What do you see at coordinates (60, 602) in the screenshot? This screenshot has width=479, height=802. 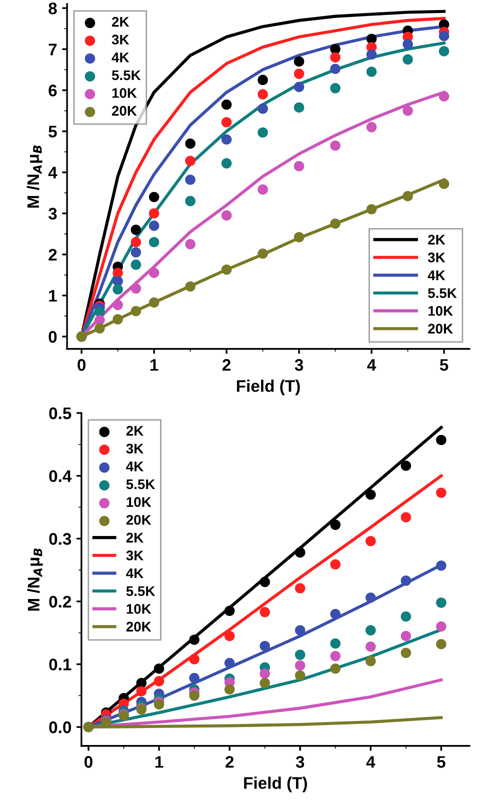 I see `y-tick-label: 0.2` at bounding box center [60, 602].